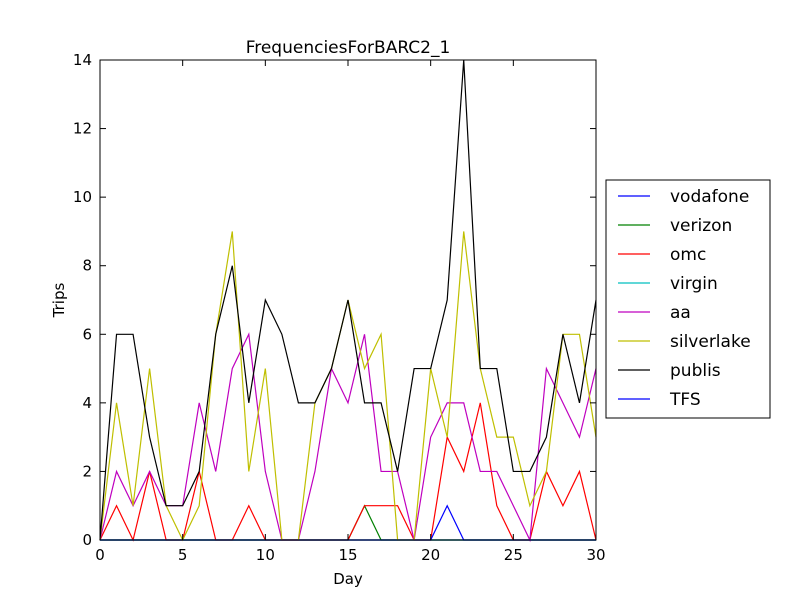 The height and width of the screenshot is (600, 800). Describe the element at coordinates (87, 471) in the screenshot. I see `y-tick-label: 2` at that location.